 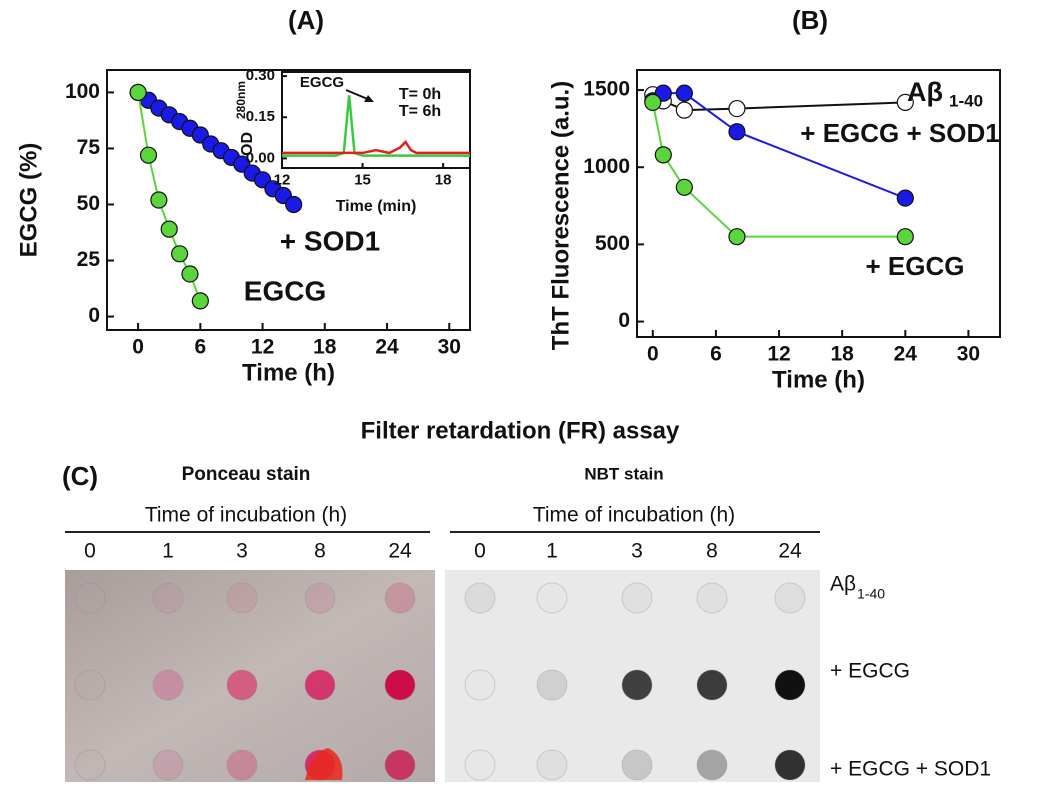 What do you see at coordinates (362, 180) in the screenshot?
I see `x-tick-label: 15` at bounding box center [362, 180].